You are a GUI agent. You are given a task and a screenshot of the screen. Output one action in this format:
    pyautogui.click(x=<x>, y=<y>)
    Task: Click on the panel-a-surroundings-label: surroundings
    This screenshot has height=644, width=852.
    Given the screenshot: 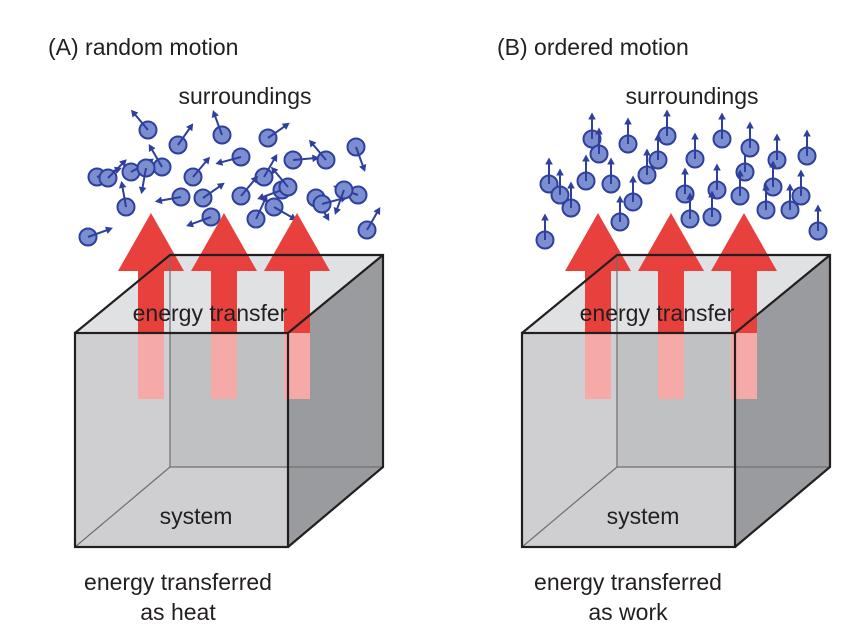 What is the action you would take?
    pyautogui.click(x=245, y=96)
    